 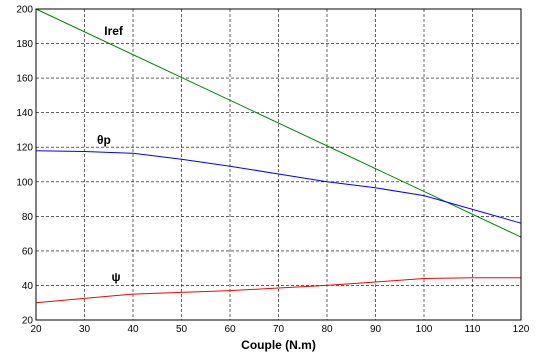 I want to click on y-tick-label: 160, so click(x=24, y=79).